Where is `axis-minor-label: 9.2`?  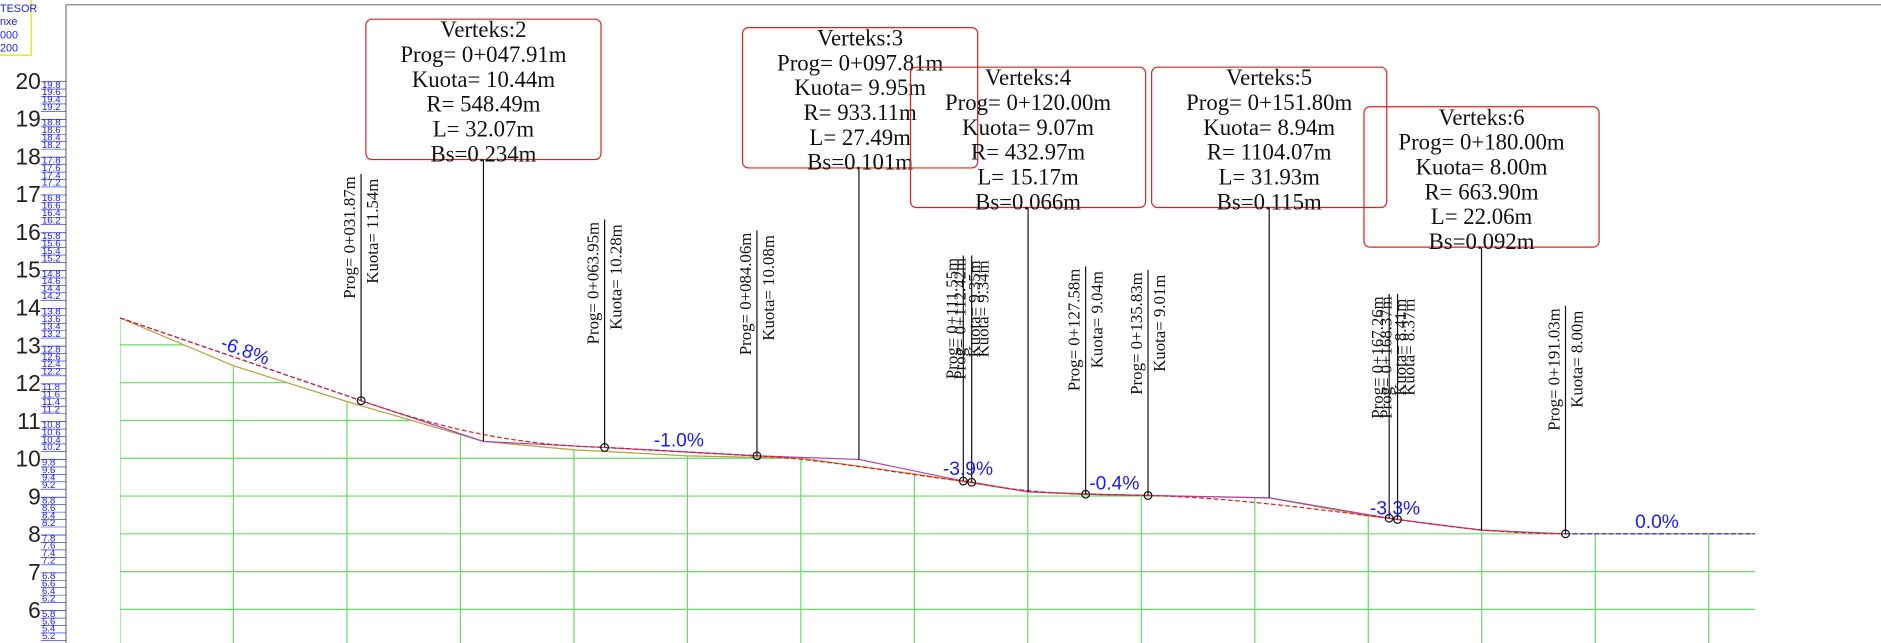 axis-minor-label: 9.2 is located at coordinates (48, 485).